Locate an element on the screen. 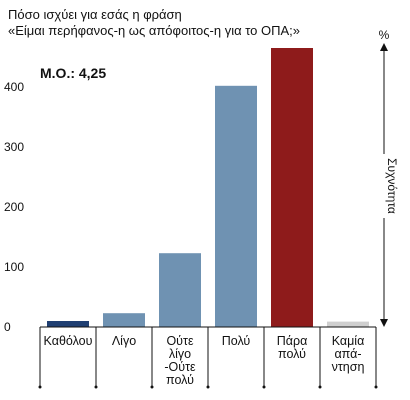  y-axis: 0 100 200 300 400 is located at coordinates (14, 207).